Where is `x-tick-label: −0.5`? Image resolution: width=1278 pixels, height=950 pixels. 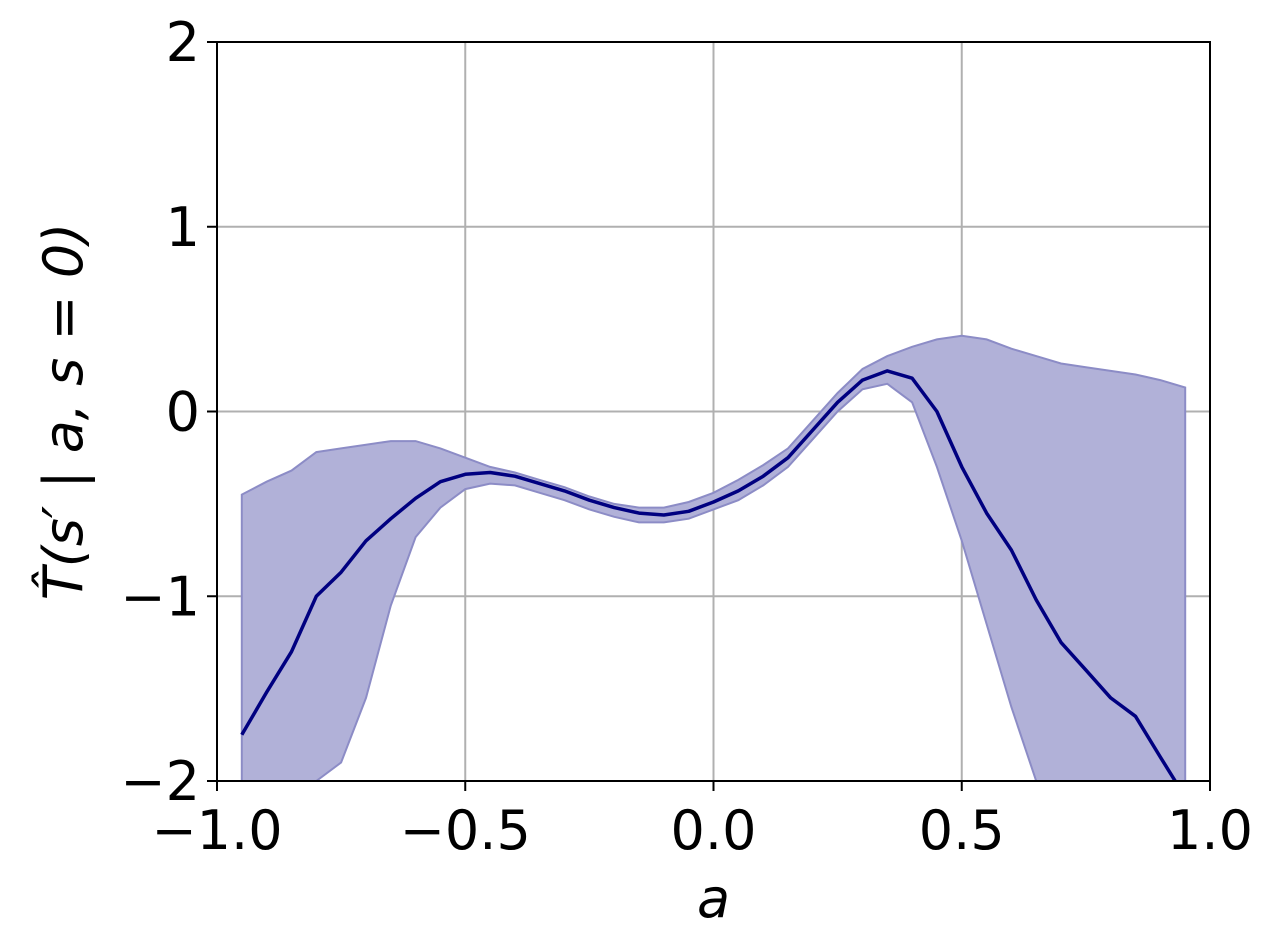
x-tick-label: −0.5 is located at coordinates (465, 830).